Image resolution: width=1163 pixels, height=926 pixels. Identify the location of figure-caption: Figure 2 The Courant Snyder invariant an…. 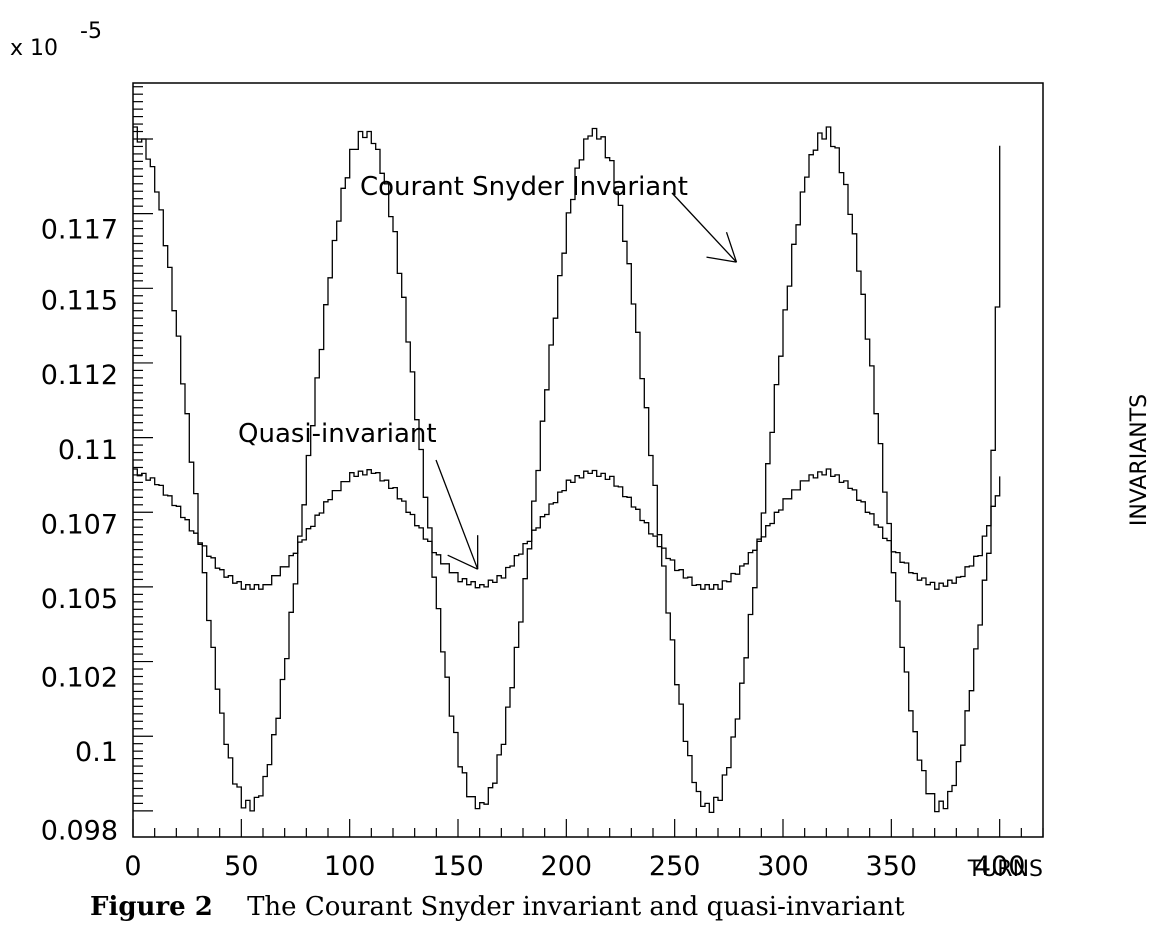
(590, 909).